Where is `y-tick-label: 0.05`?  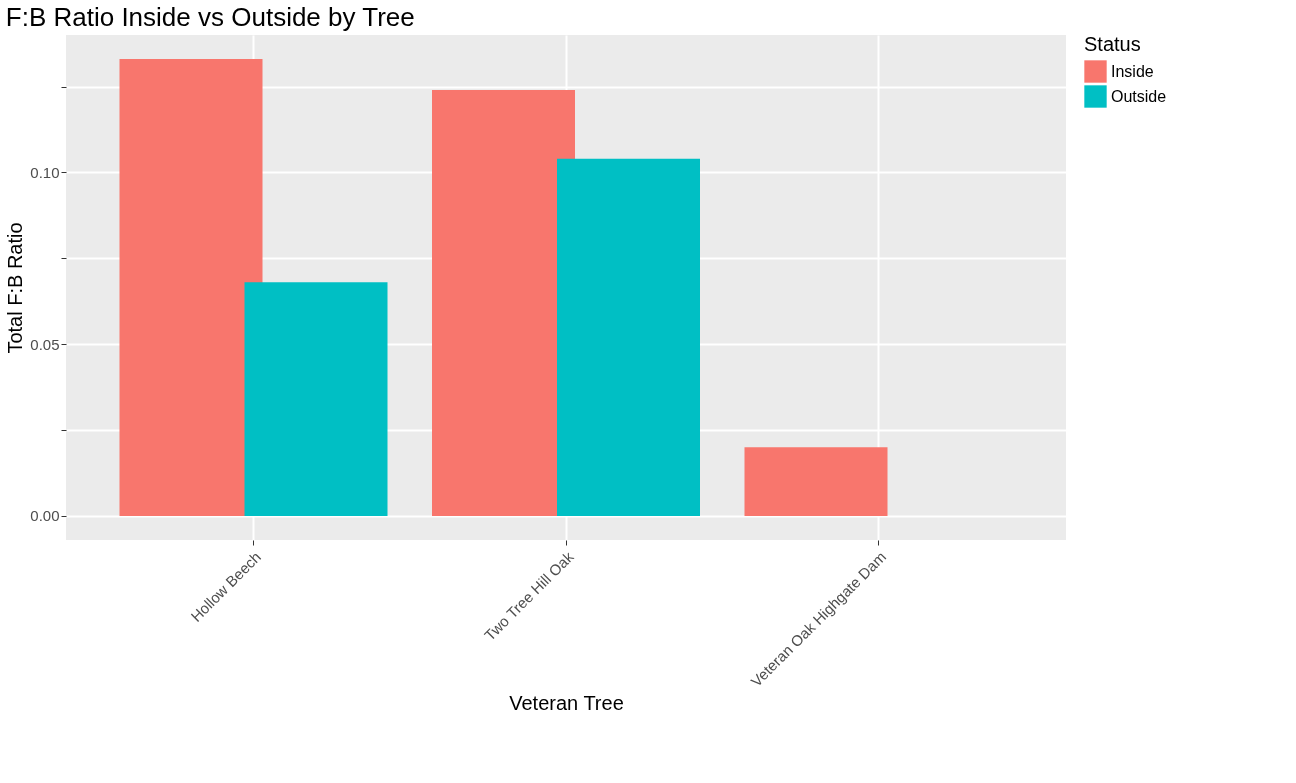
y-tick-label: 0.05 is located at coordinates (45, 344).